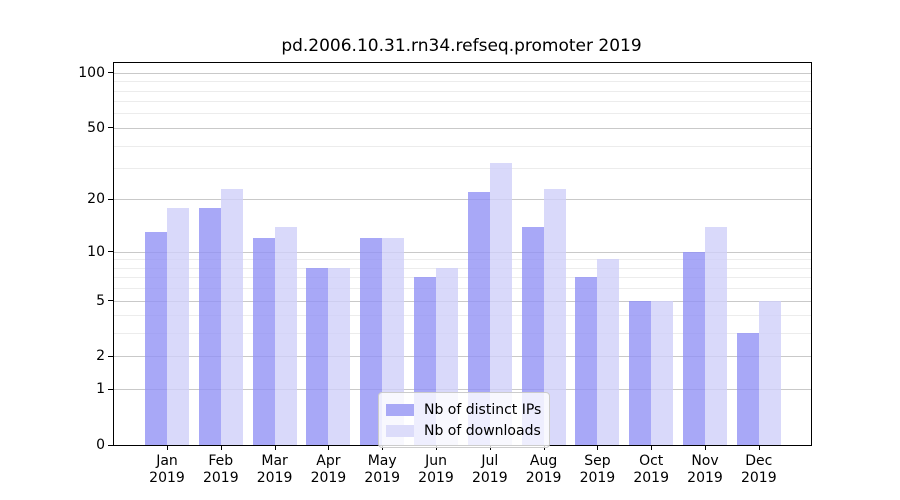 This screenshot has height=500, width=900. Describe the element at coordinates (716, 335) in the screenshot. I see `bar-downloads-nov` at that location.